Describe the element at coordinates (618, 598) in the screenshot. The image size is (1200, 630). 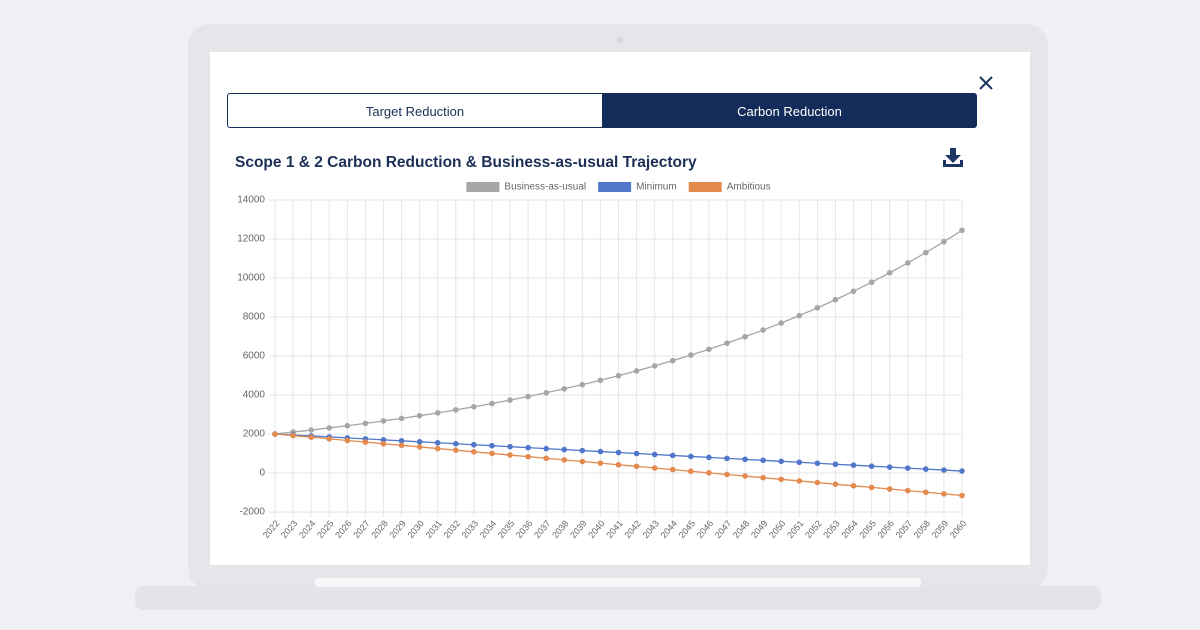
I see `laptop-base` at that location.